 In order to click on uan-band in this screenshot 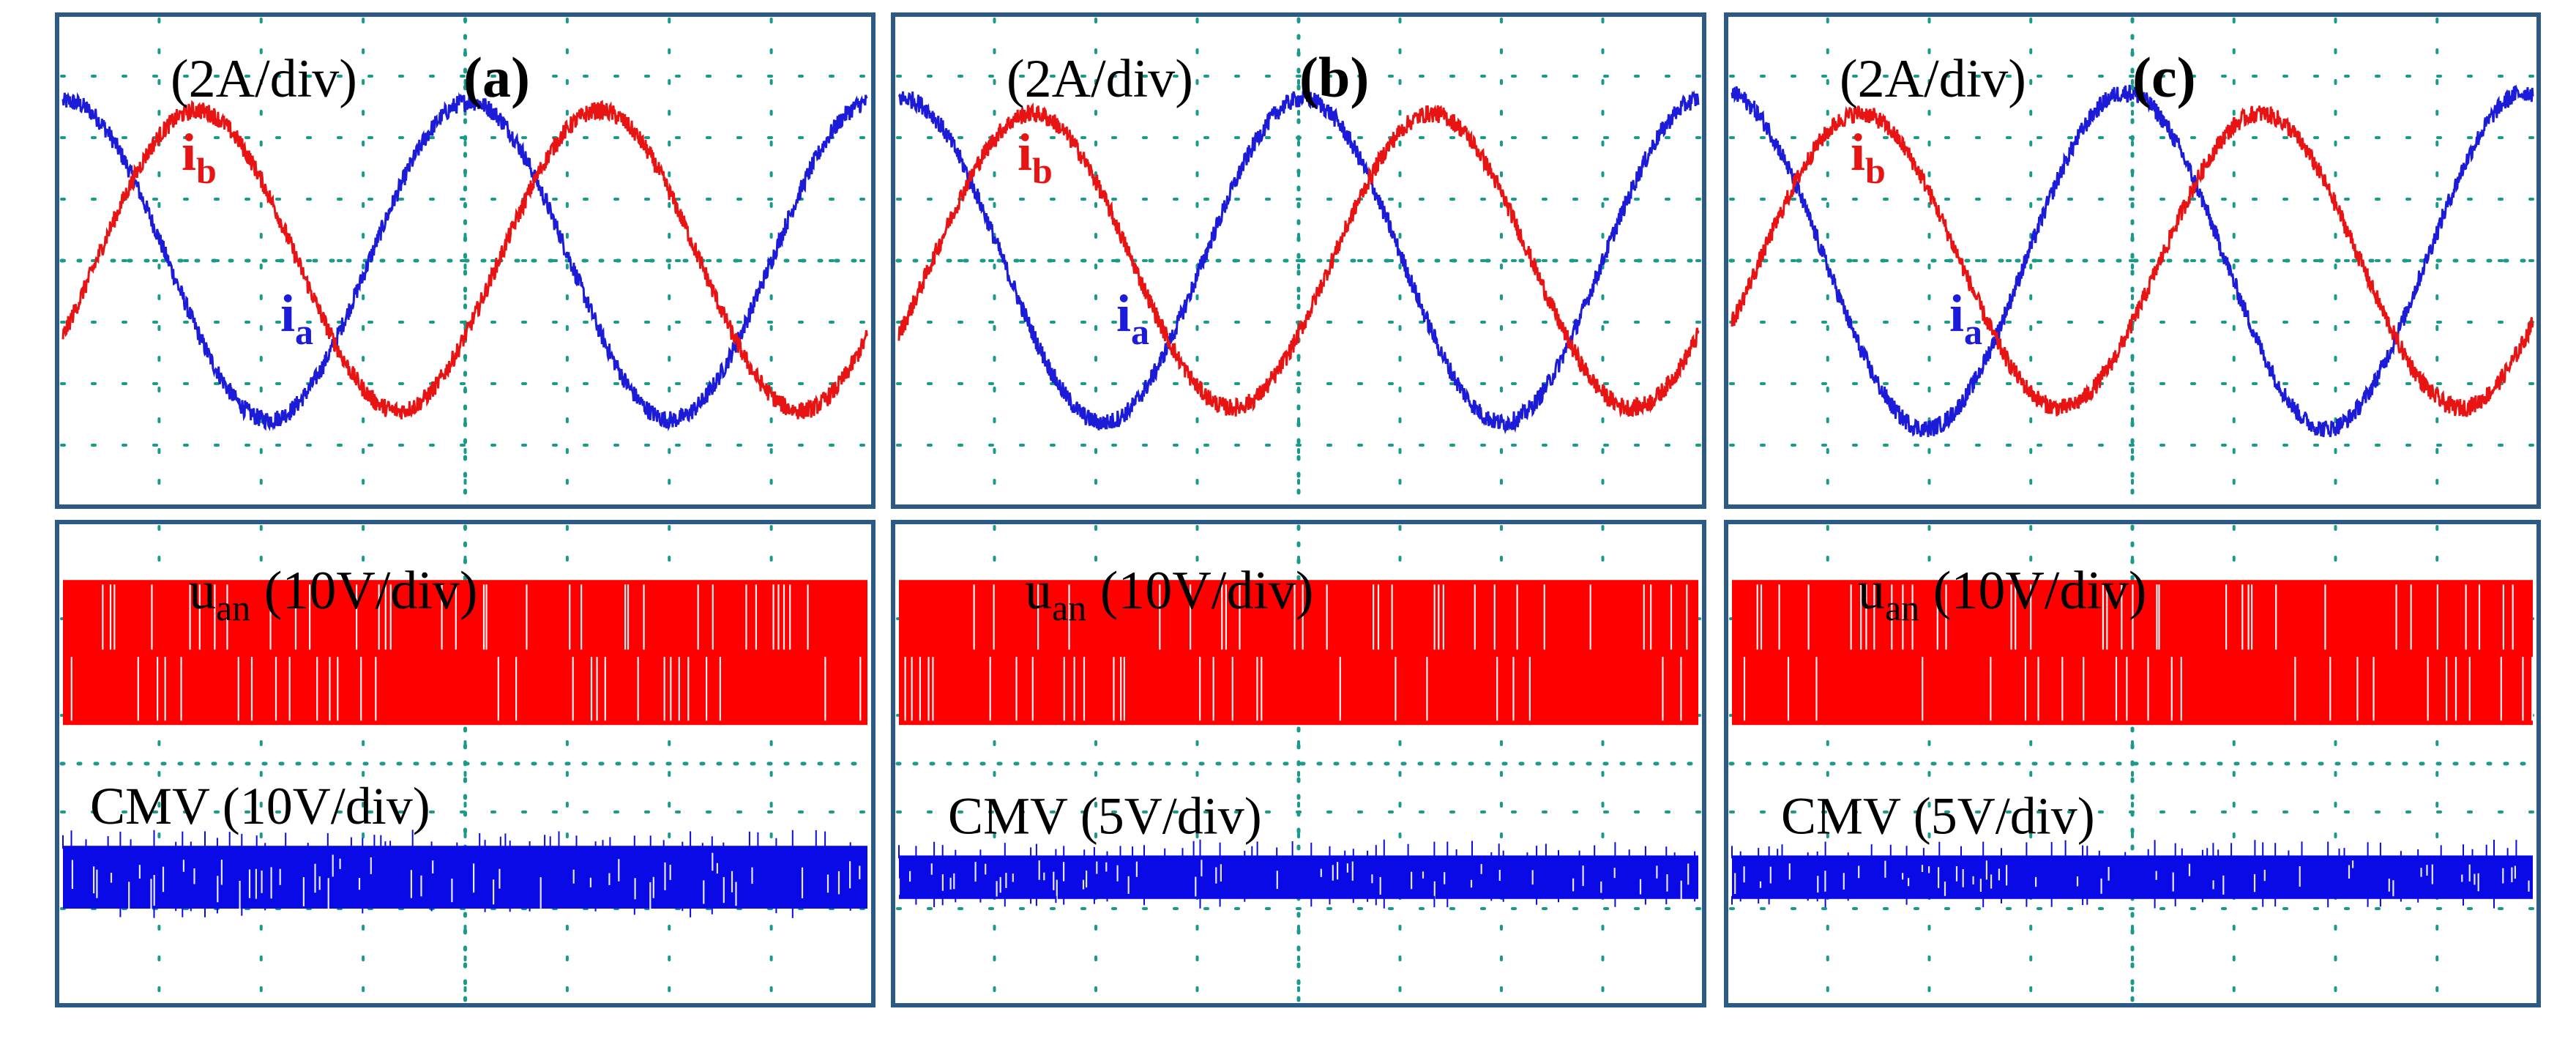, I will do `click(465, 653)`.